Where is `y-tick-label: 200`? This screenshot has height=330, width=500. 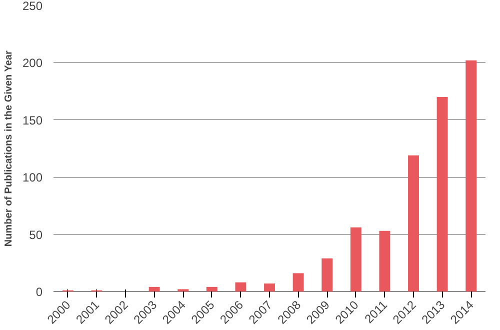
y-tick-label: 200 is located at coordinates (32, 63).